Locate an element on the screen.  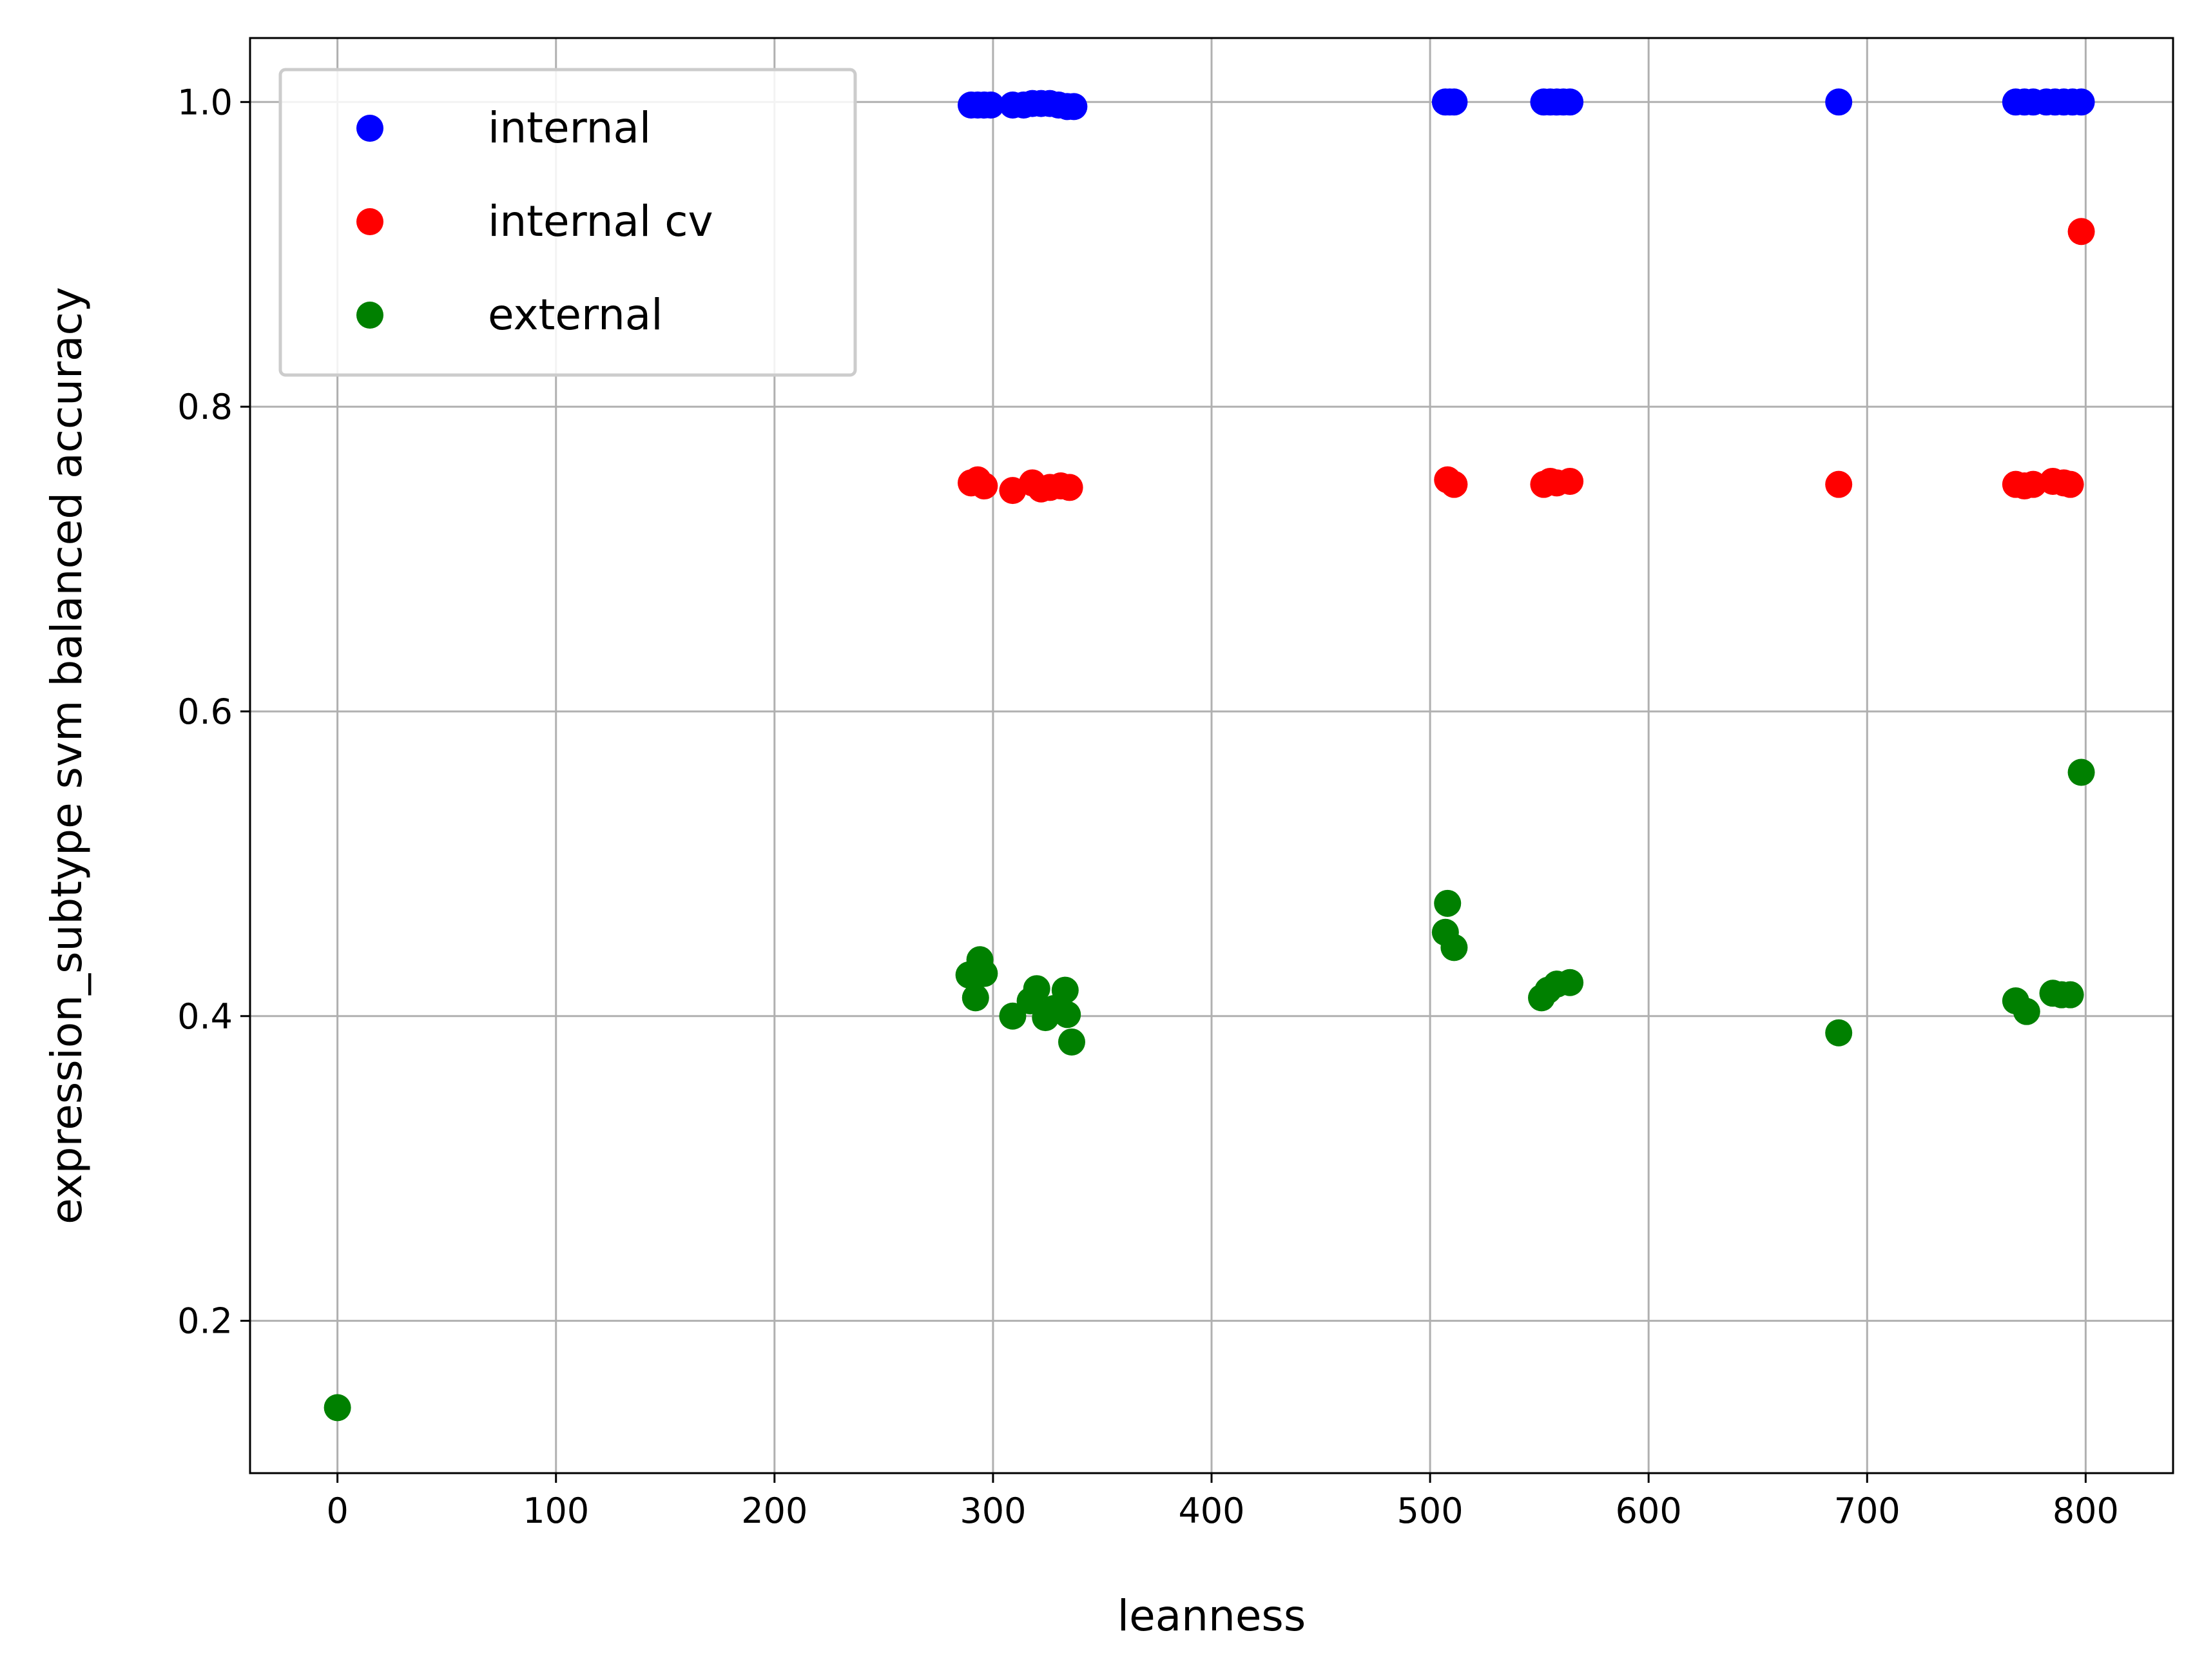
x-tick-label: 700 is located at coordinates (1867, 1511).